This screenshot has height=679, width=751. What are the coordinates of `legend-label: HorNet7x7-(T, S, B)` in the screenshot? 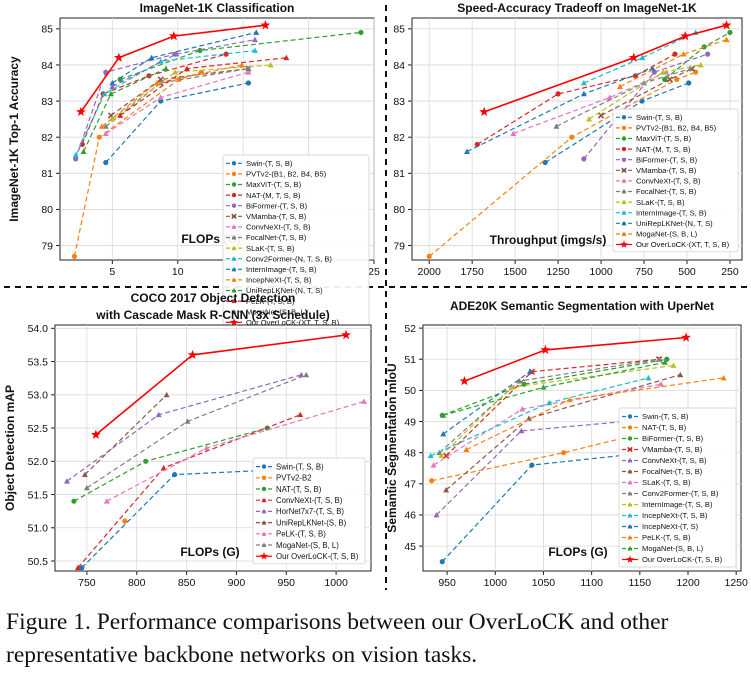 It's located at (310, 511).